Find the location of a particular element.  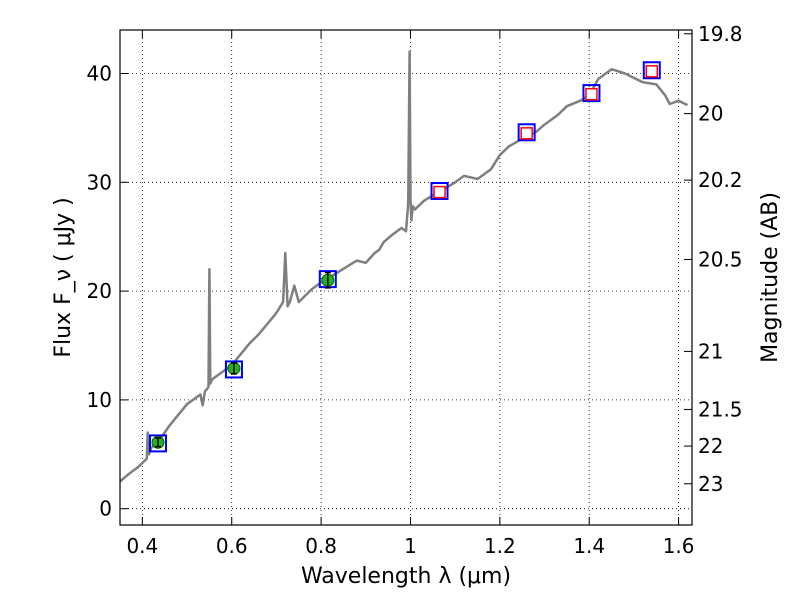

y-tick-label: 40 is located at coordinates (99, 74).